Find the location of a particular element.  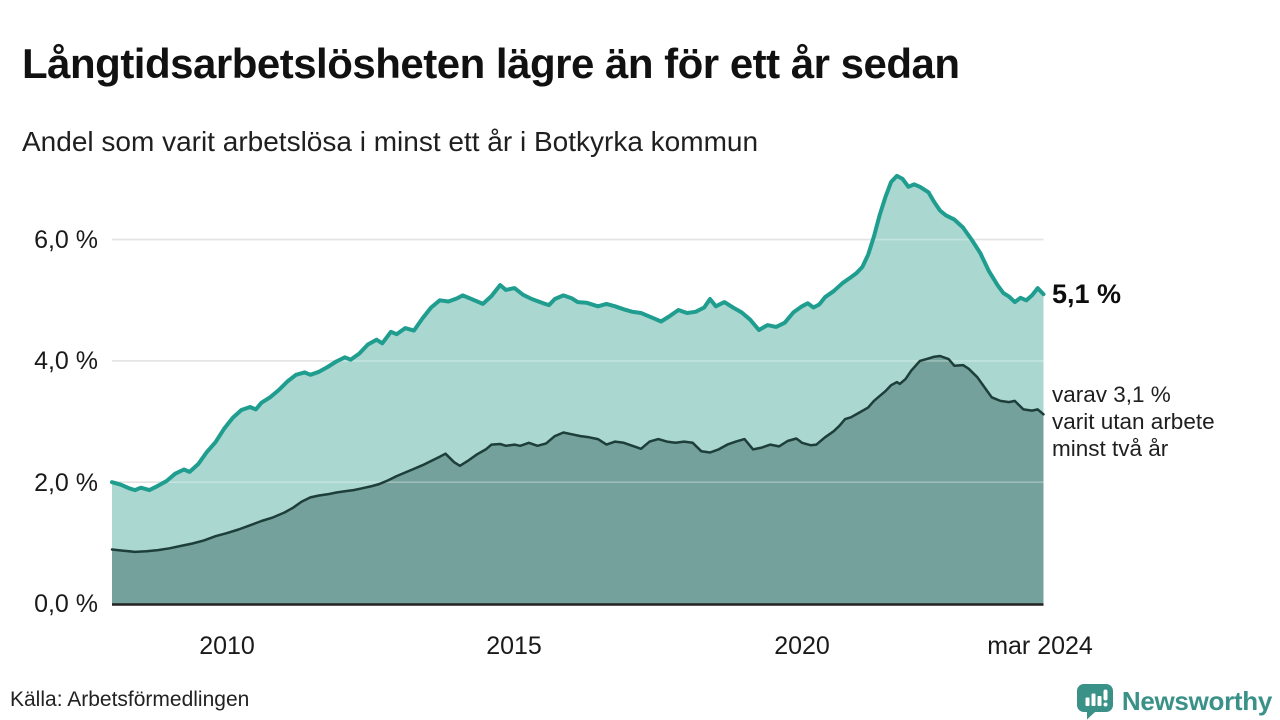

newsworthy-logo: Newsworthy is located at coordinates (1174, 701).